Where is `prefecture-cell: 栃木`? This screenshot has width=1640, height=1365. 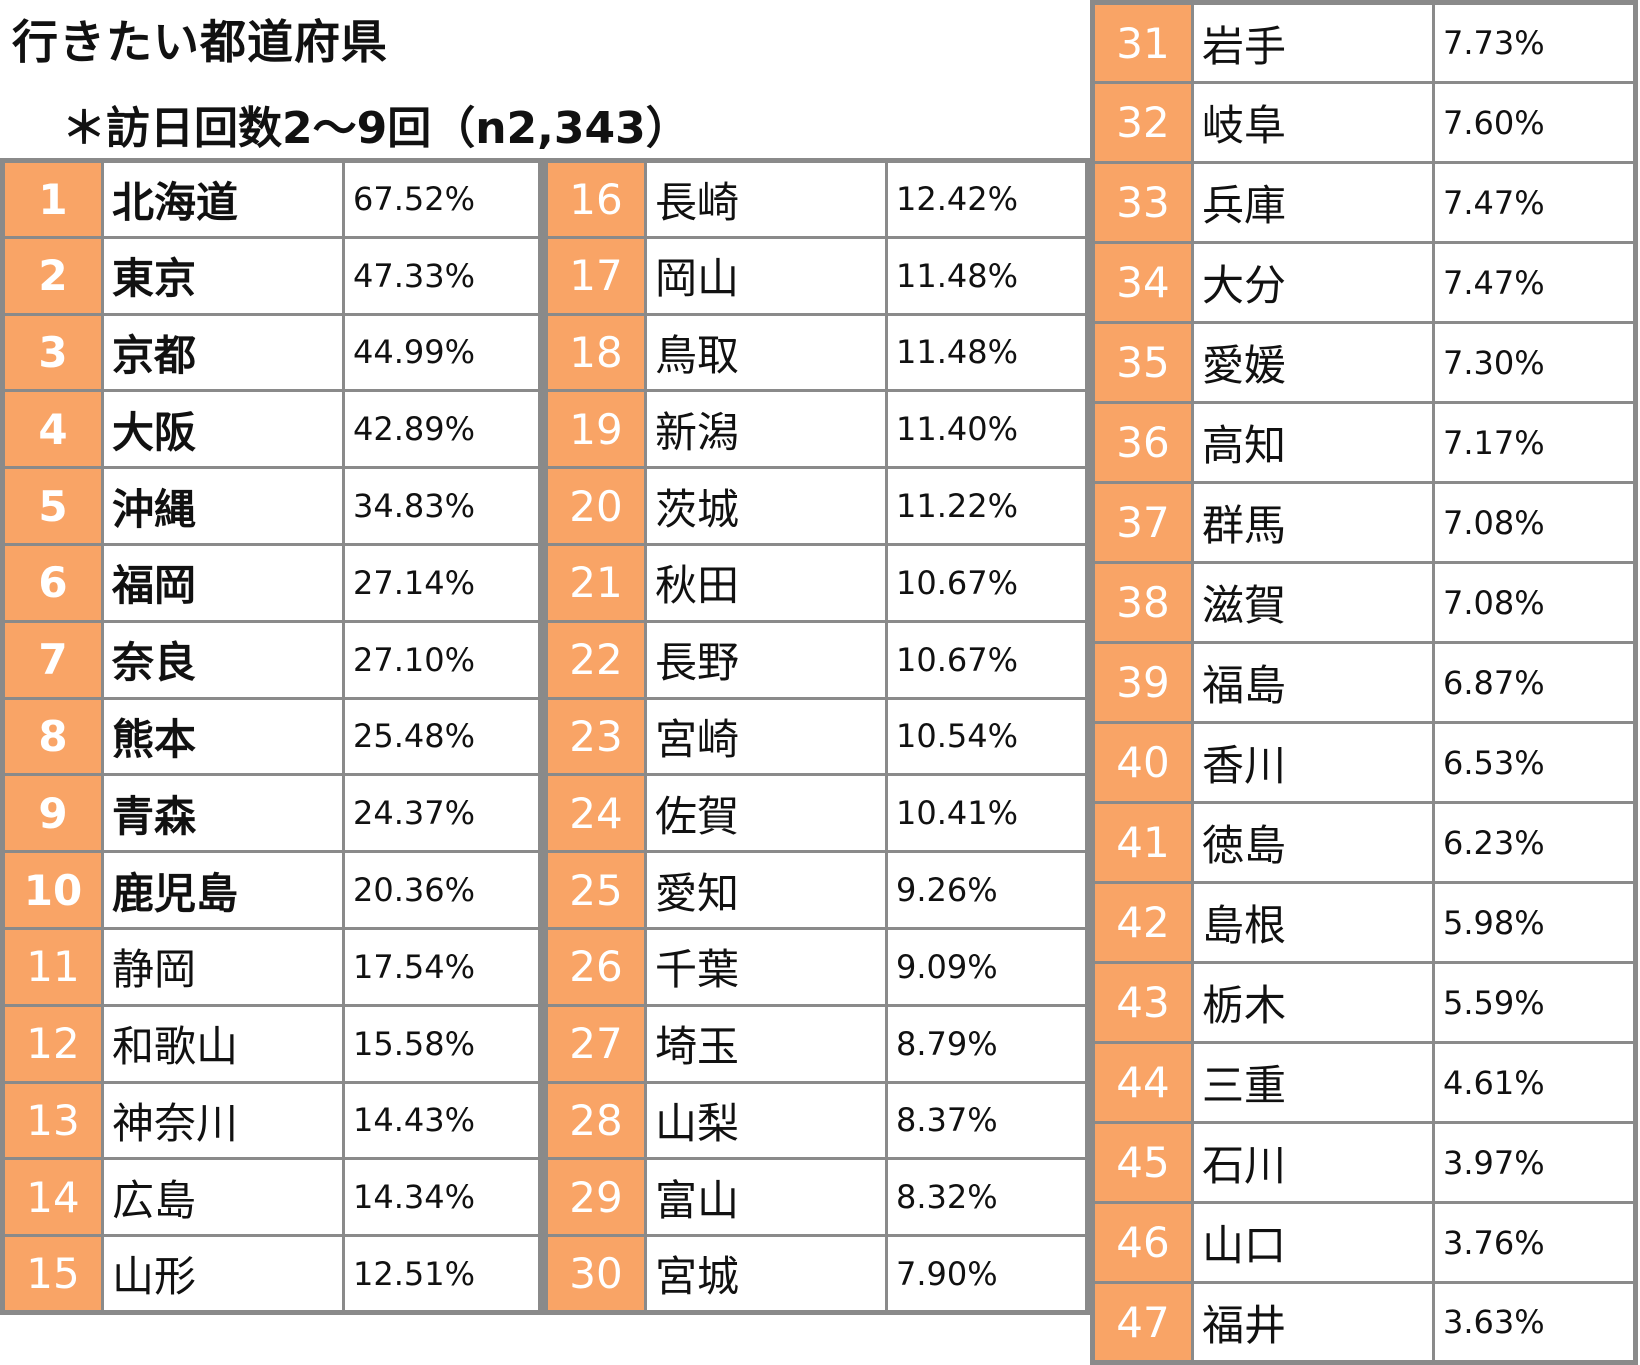
prefecture-cell: 栃木 is located at coordinates (1313, 1002).